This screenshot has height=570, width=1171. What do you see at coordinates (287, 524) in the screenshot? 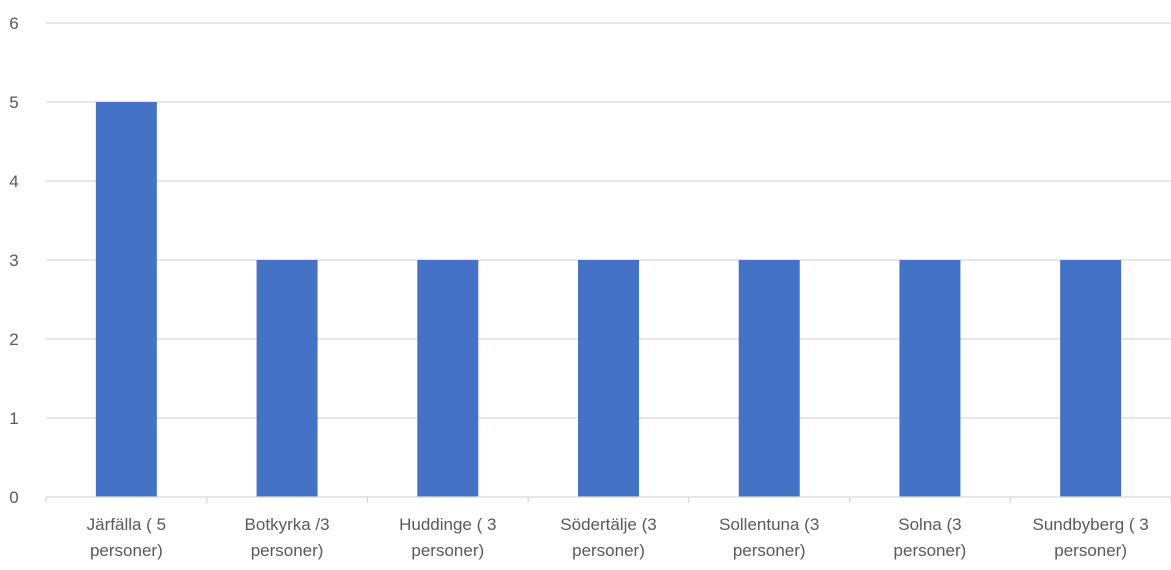
I see `x-category-label-line: Botkyrka /3` at bounding box center [287, 524].